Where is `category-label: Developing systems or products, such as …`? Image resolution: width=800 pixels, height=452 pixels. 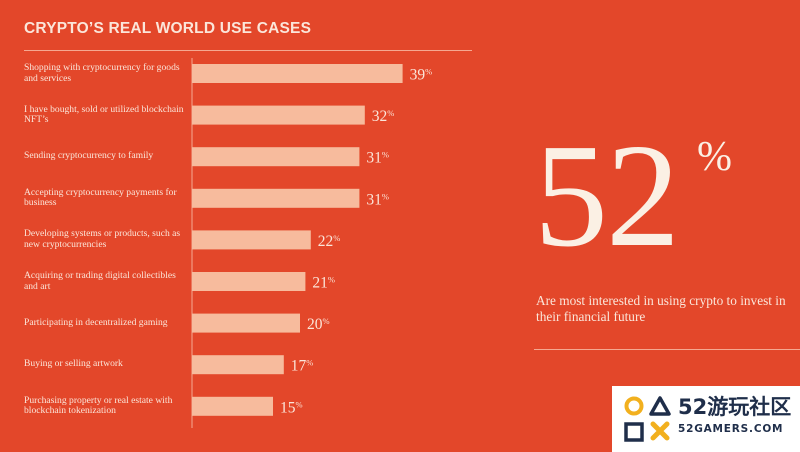 category-label: Developing systems or products, such as … is located at coordinates (102, 239).